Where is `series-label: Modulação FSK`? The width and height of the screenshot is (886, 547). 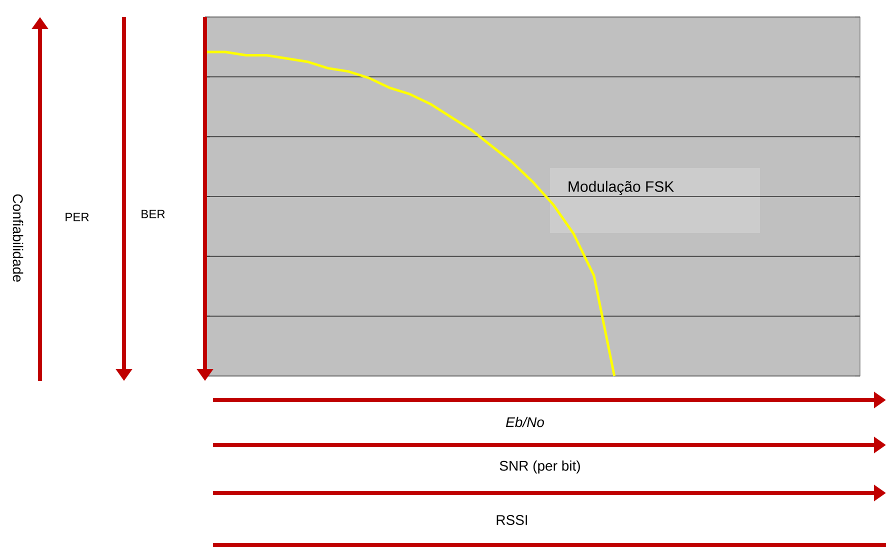
series-label: Modulação FSK is located at coordinates (621, 187).